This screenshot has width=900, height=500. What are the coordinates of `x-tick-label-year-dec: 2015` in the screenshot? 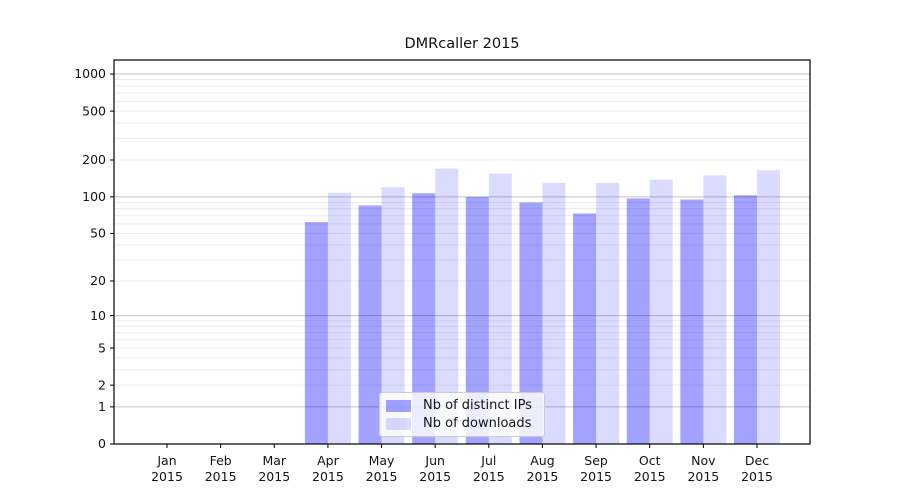 It's located at (757, 476).